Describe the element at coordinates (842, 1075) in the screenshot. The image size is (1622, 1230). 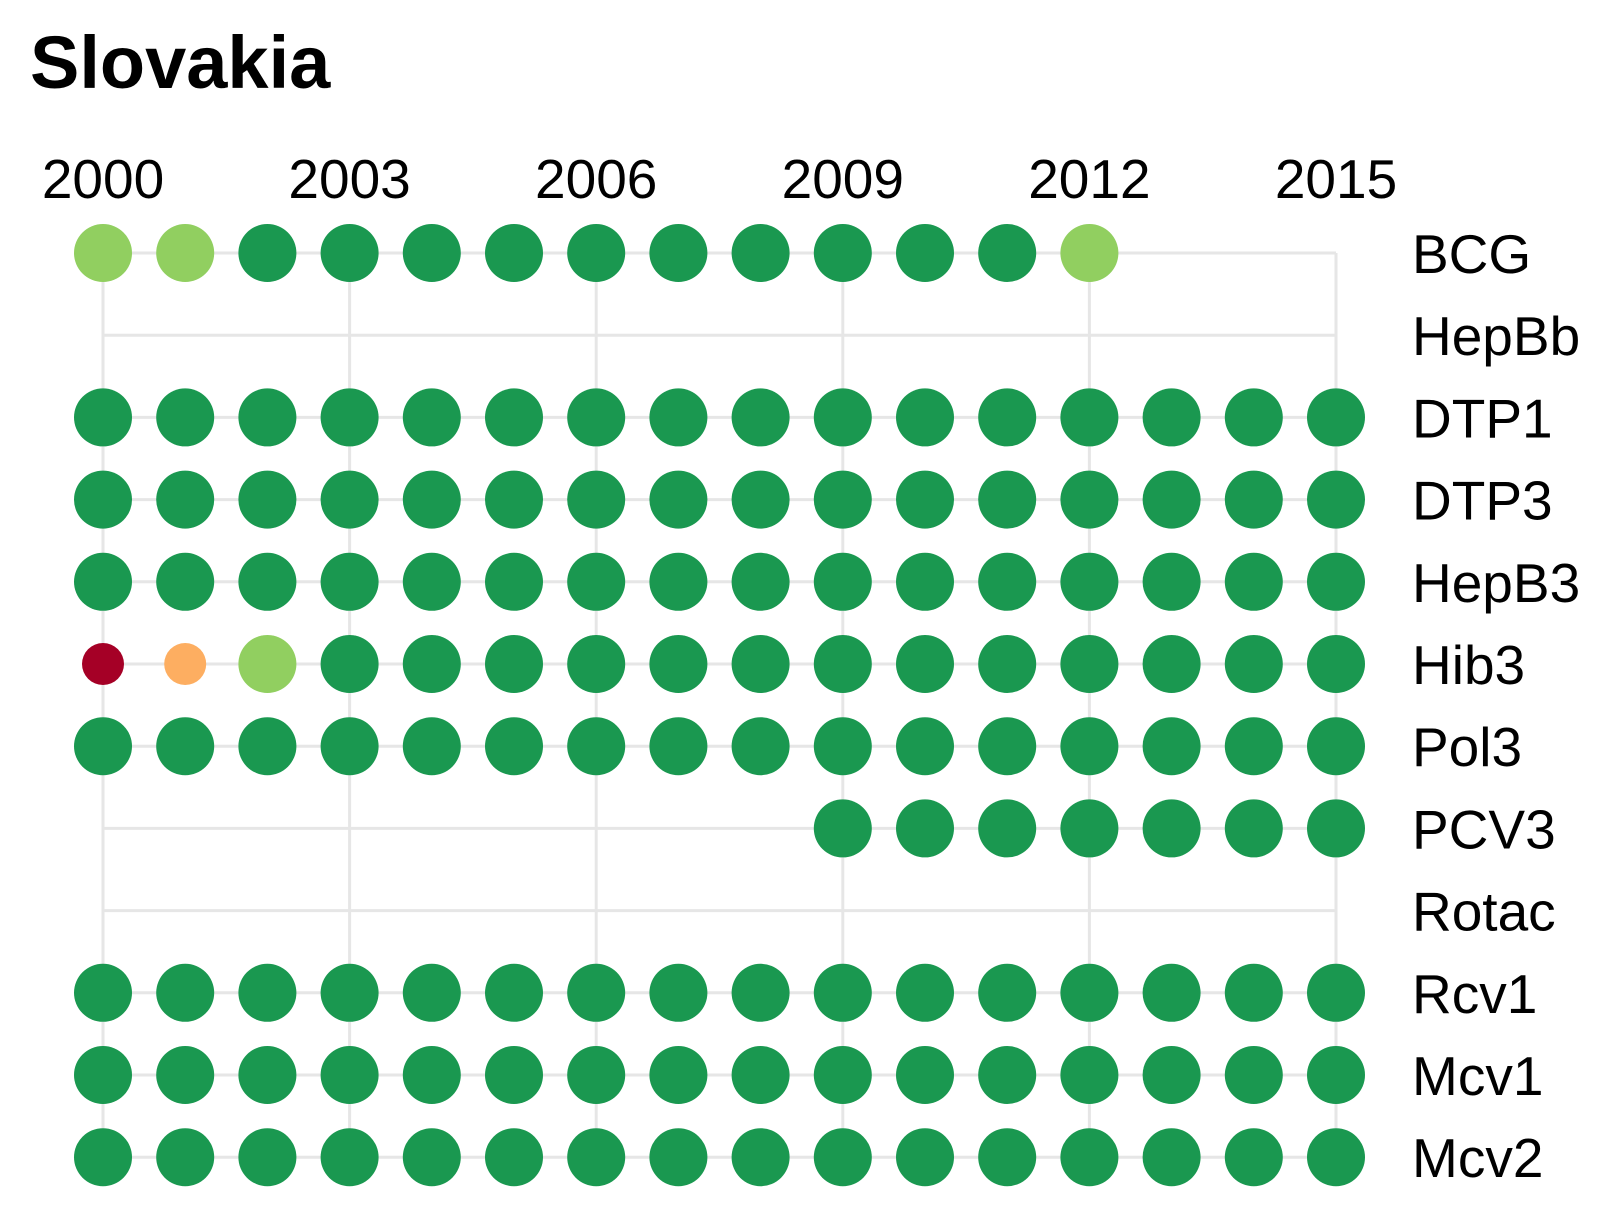
I see `dot-mcv1-2009` at that location.